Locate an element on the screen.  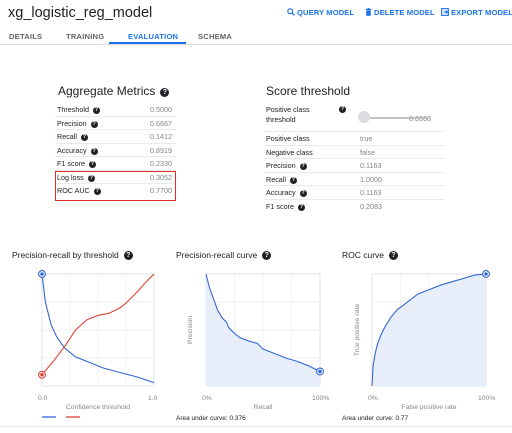
threshold-value-f1-score: 0.2083 is located at coordinates (371, 206).